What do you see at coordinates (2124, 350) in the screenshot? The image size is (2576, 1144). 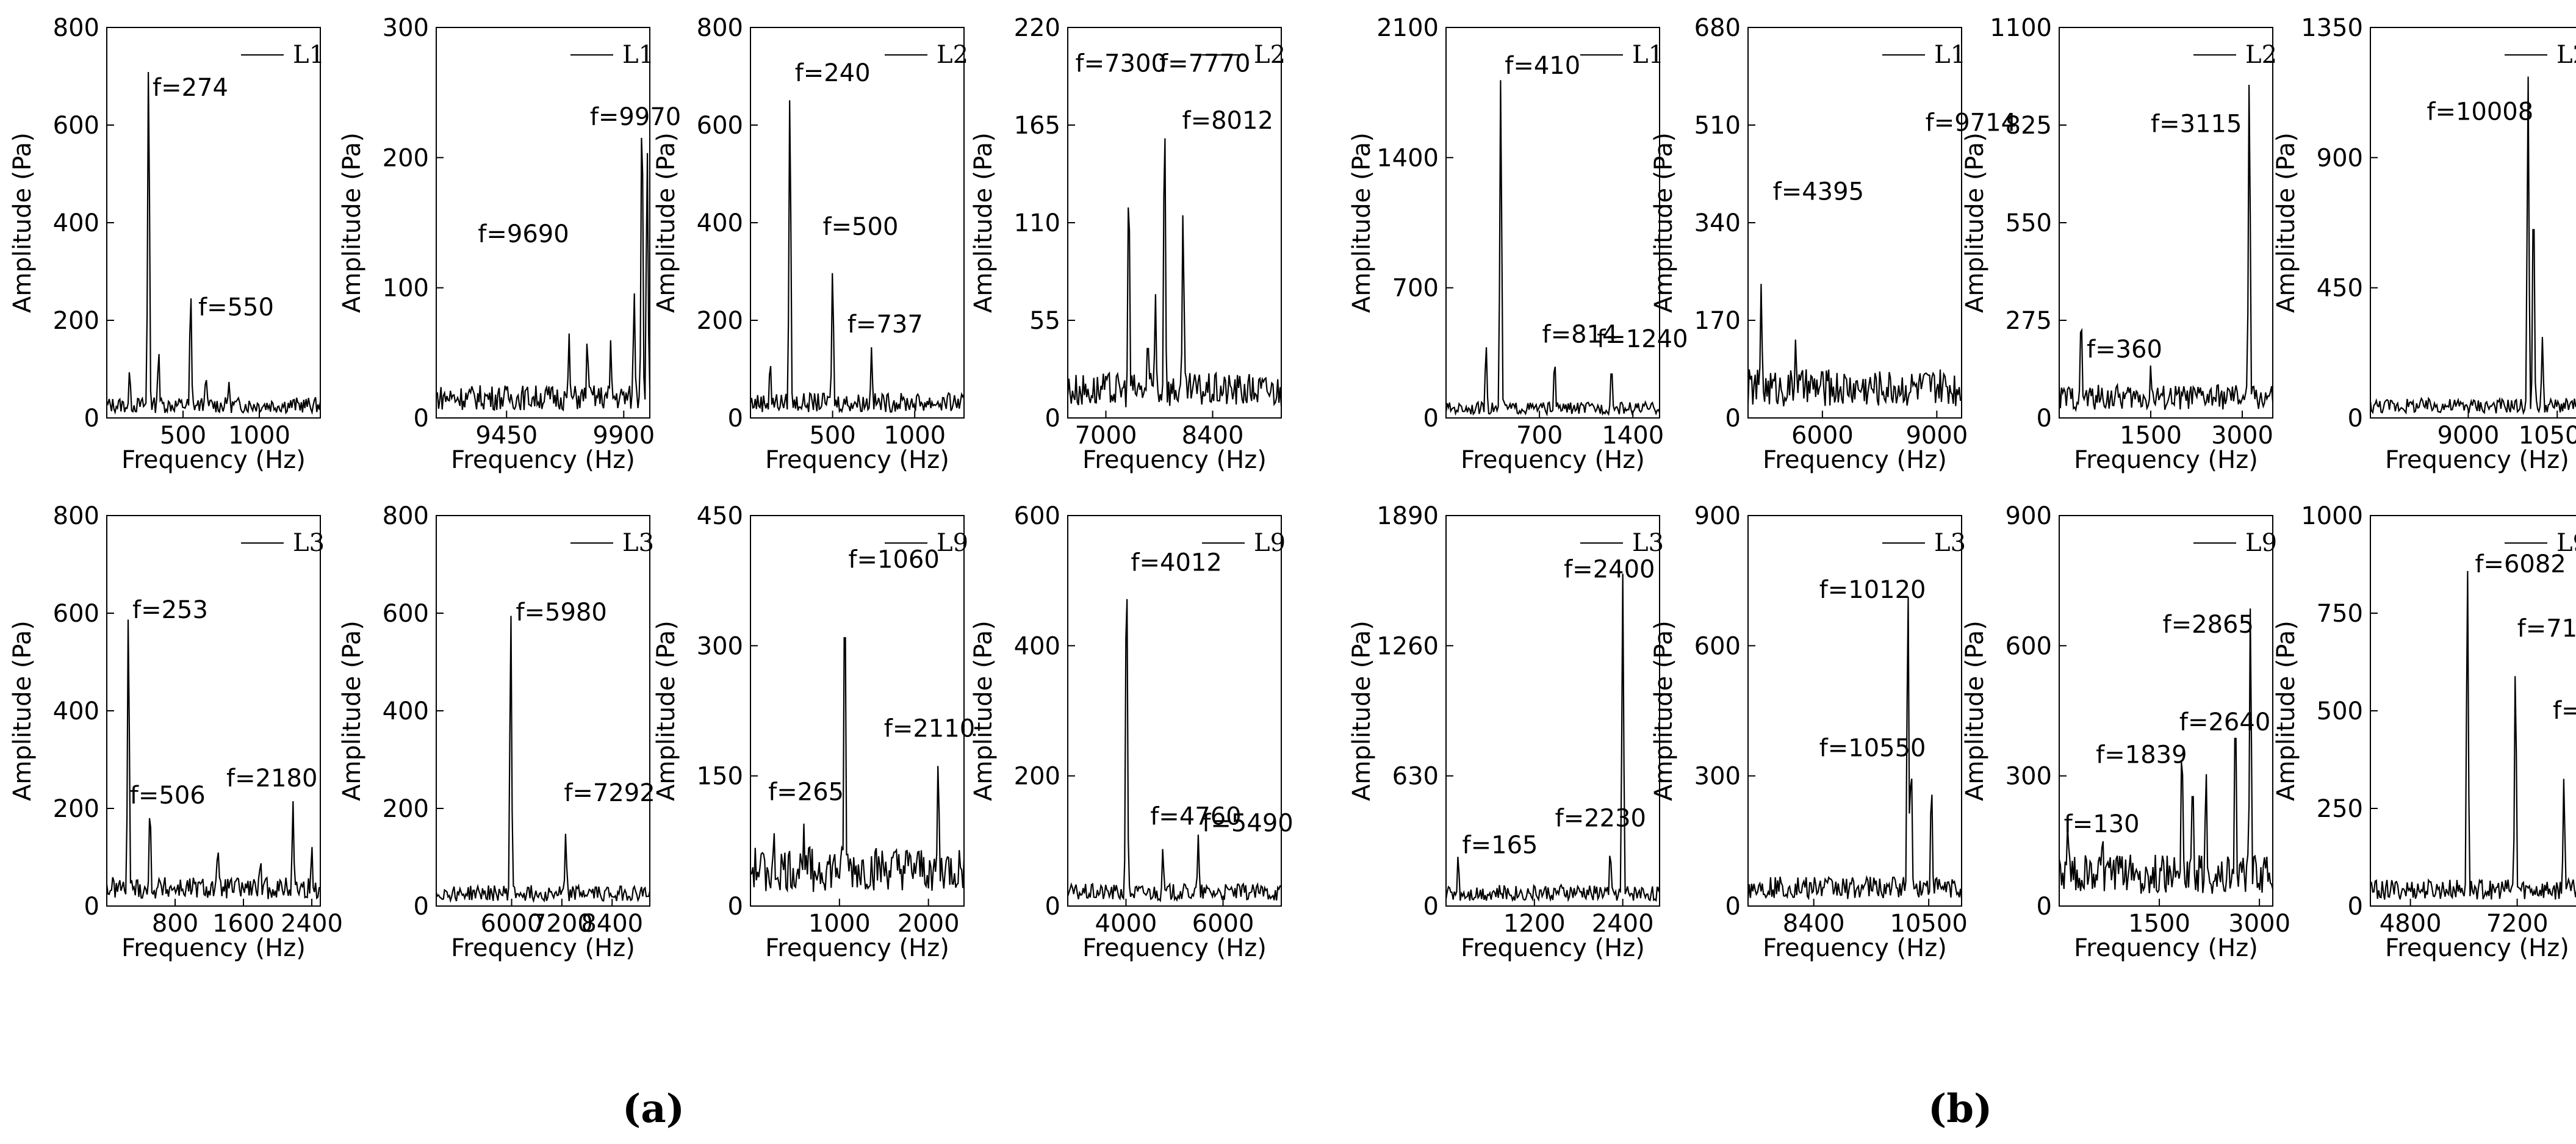 I see `peak-annotation: f=360` at bounding box center [2124, 350].